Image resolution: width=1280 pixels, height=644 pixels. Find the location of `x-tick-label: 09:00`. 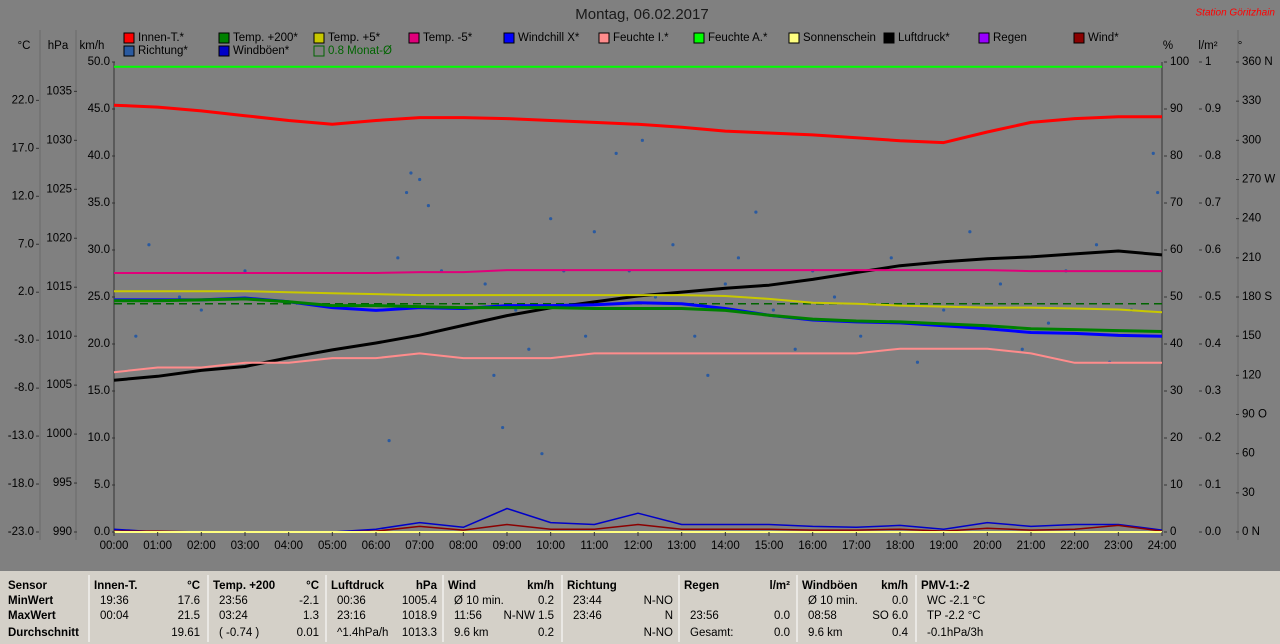

x-tick-label: 09:00 is located at coordinates (507, 546).